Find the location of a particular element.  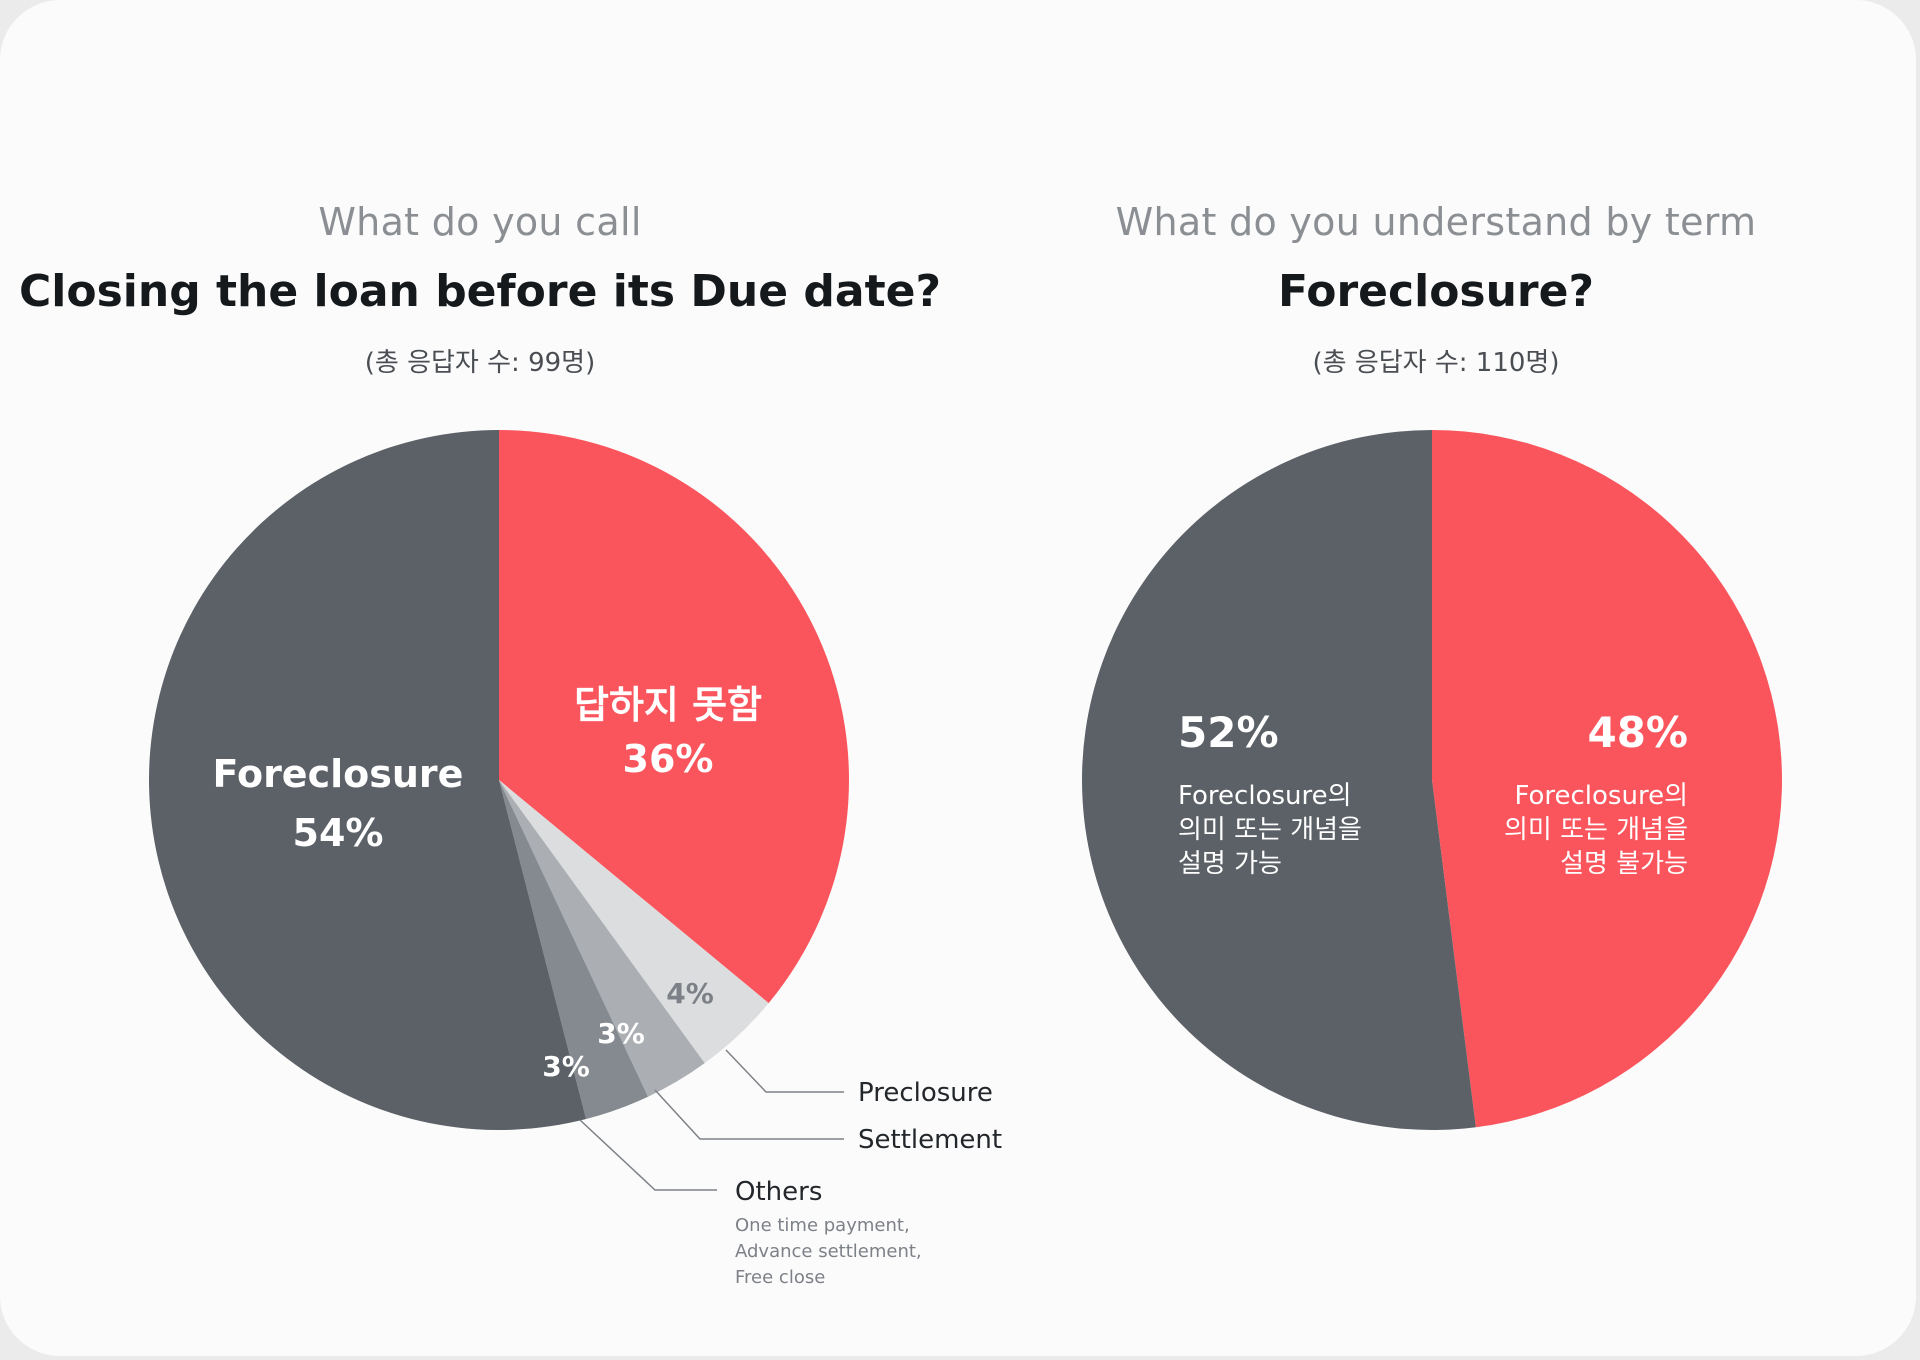

pie-slice-settlement is located at coordinates (602, 938).